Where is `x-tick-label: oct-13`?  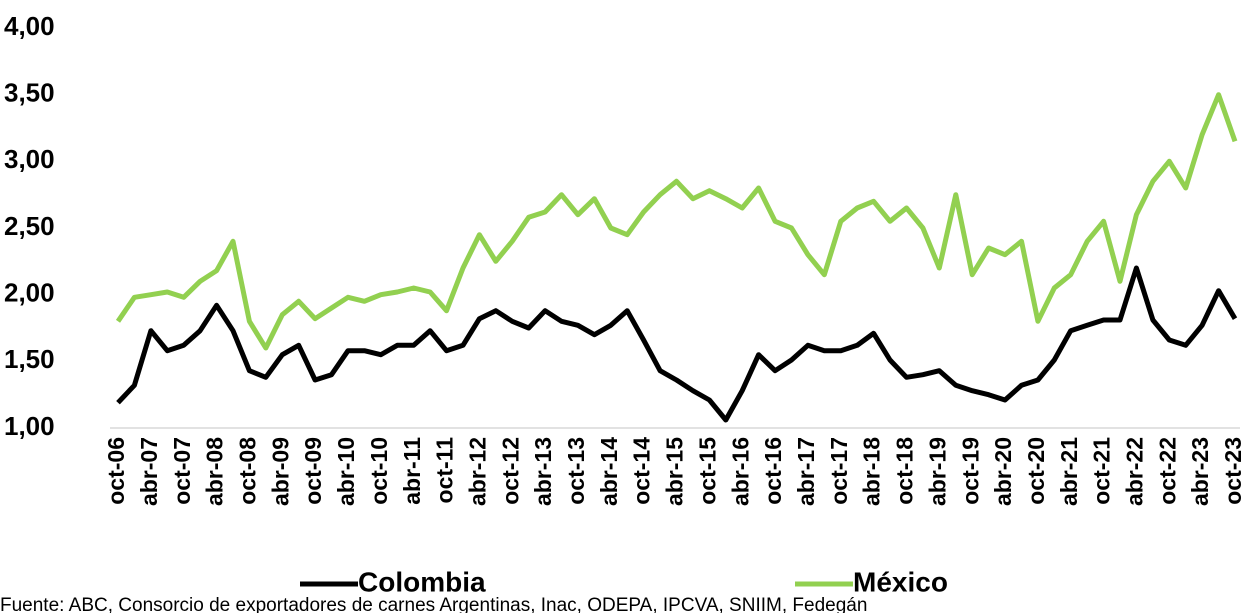
x-tick-label: oct-13 is located at coordinates (576, 471).